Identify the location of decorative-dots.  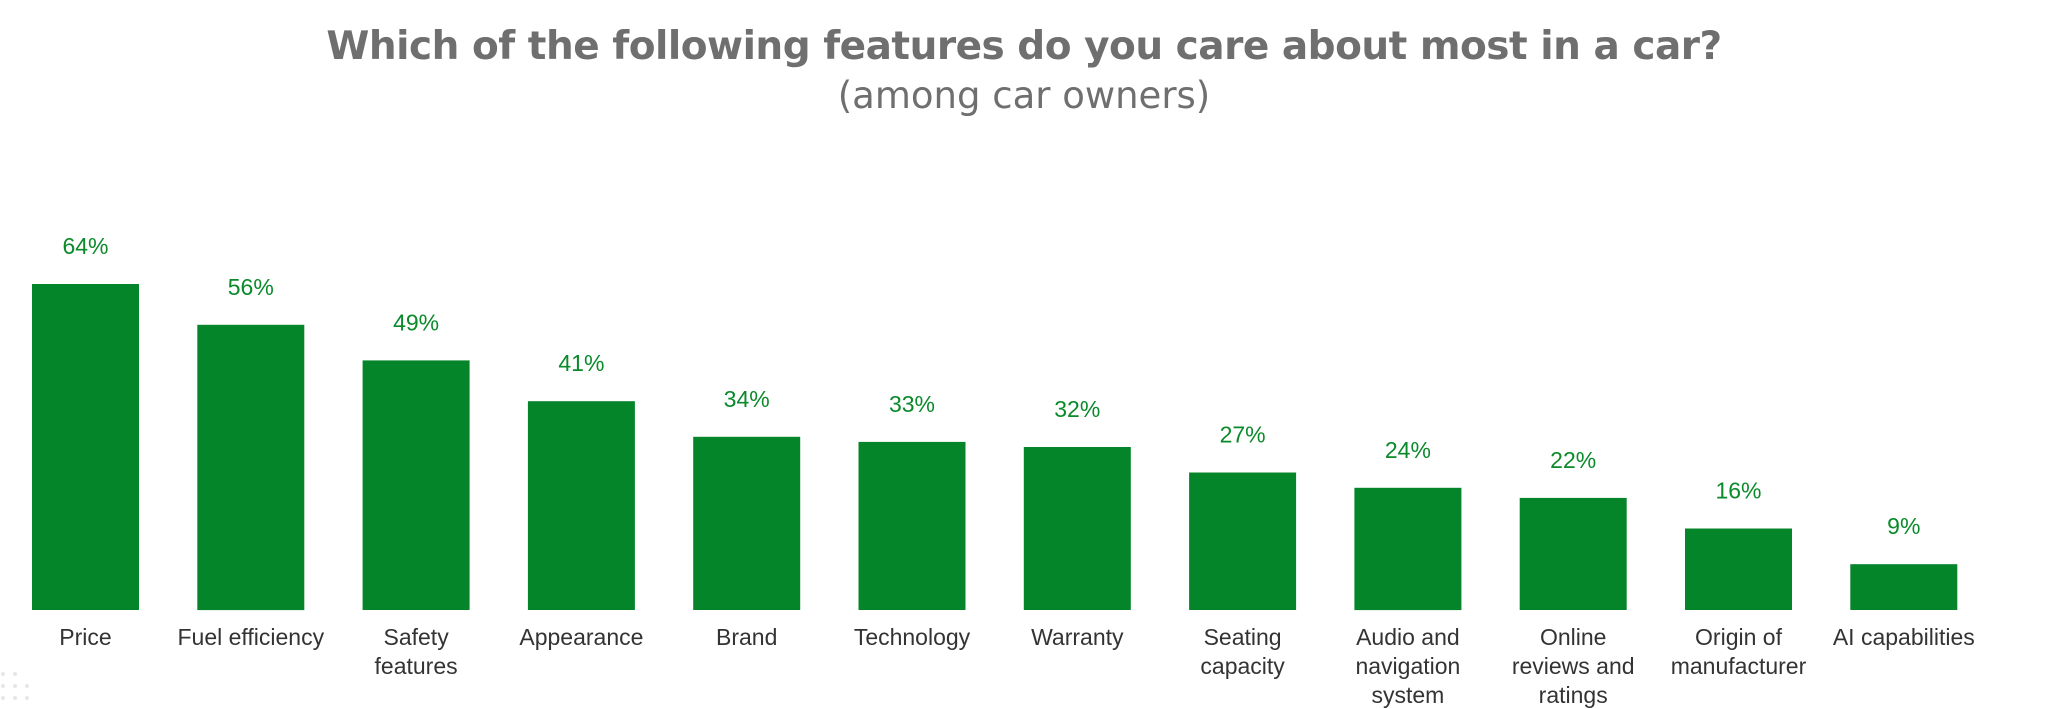
(15, 686).